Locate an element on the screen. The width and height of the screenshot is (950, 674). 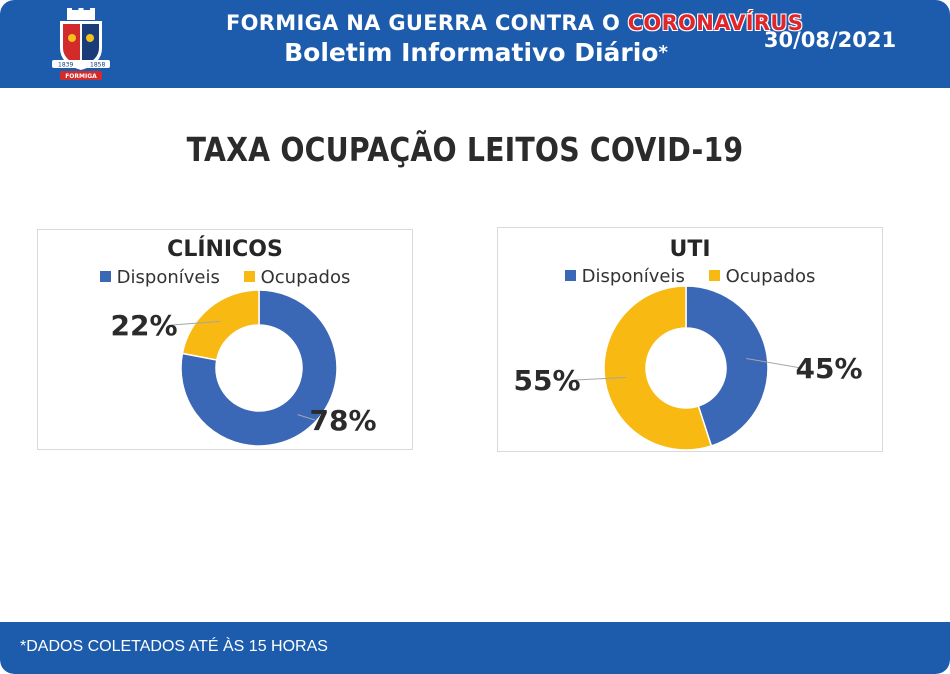
footer-note: *DADOS COLETADOS ATÉ ÀS 15 HORAS is located at coordinates (174, 646).